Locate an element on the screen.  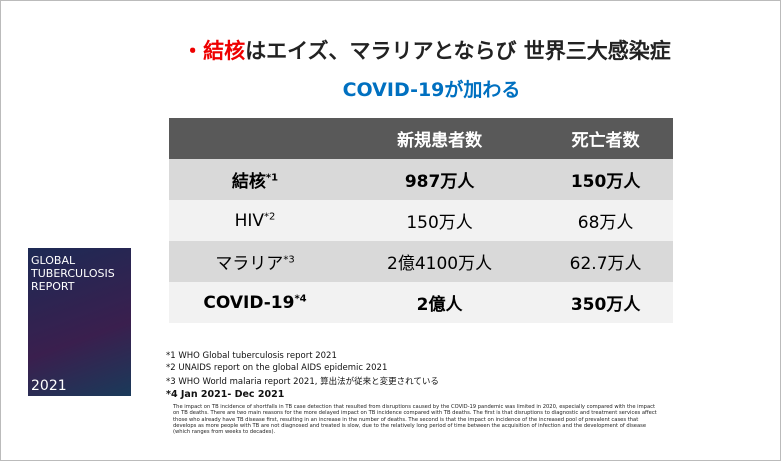
report-cover: GLOBAL TUBERCULOSIS REPORT 2021 is located at coordinates (79, 322).